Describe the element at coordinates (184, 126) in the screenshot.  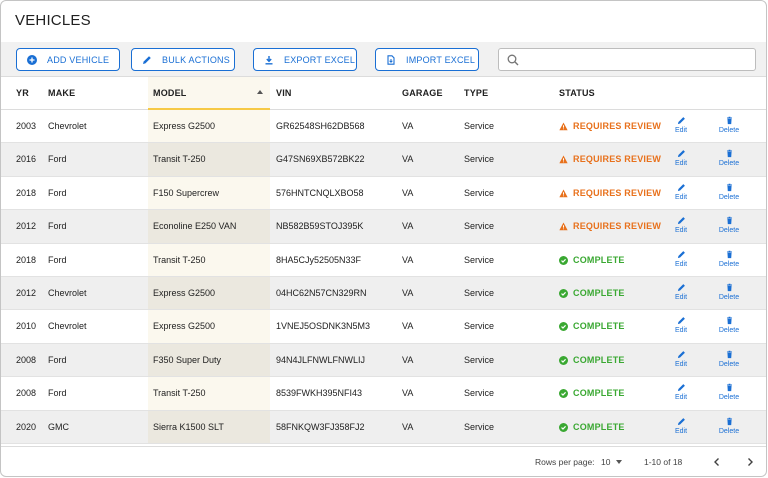
I see `cell-model: Express G2500` at that location.